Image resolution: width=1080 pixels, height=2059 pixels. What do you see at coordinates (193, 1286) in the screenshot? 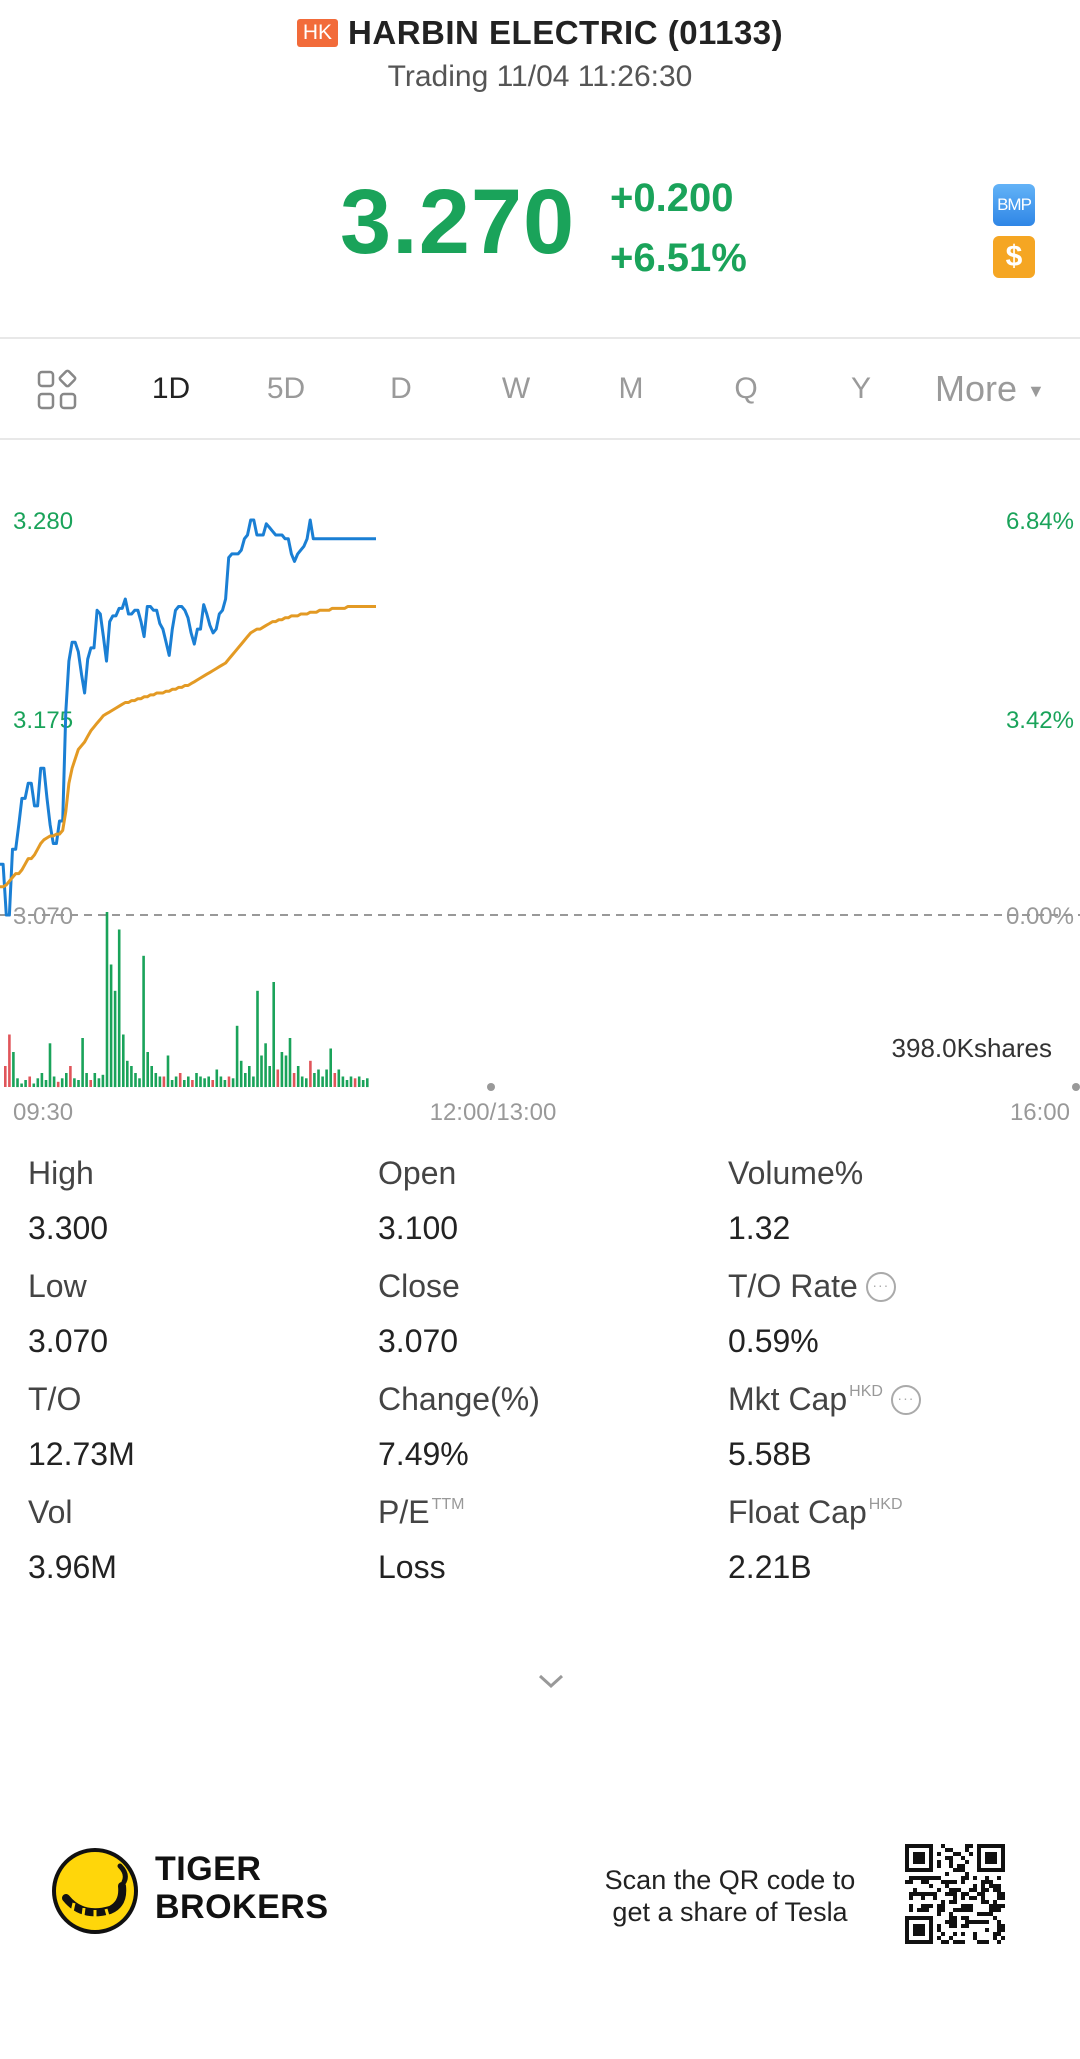
I see `stat-label: Low` at bounding box center [193, 1286].